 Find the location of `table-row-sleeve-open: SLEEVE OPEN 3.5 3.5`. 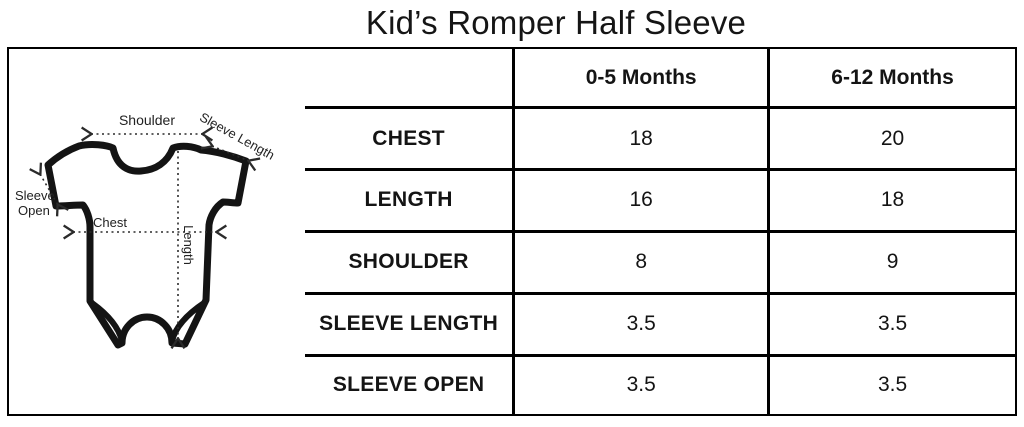

table-row-sleeve-open: SLEEVE OPEN 3.5 3.5 is located at coordinates (660, 384).